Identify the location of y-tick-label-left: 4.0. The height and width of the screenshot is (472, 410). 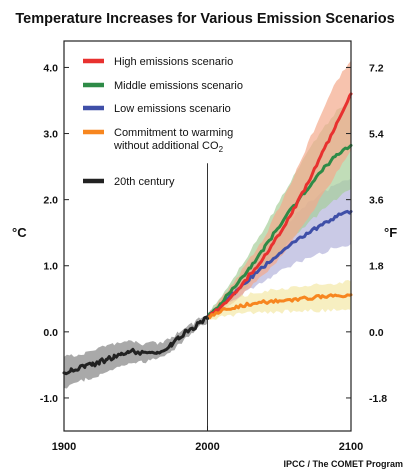
(50, 68).